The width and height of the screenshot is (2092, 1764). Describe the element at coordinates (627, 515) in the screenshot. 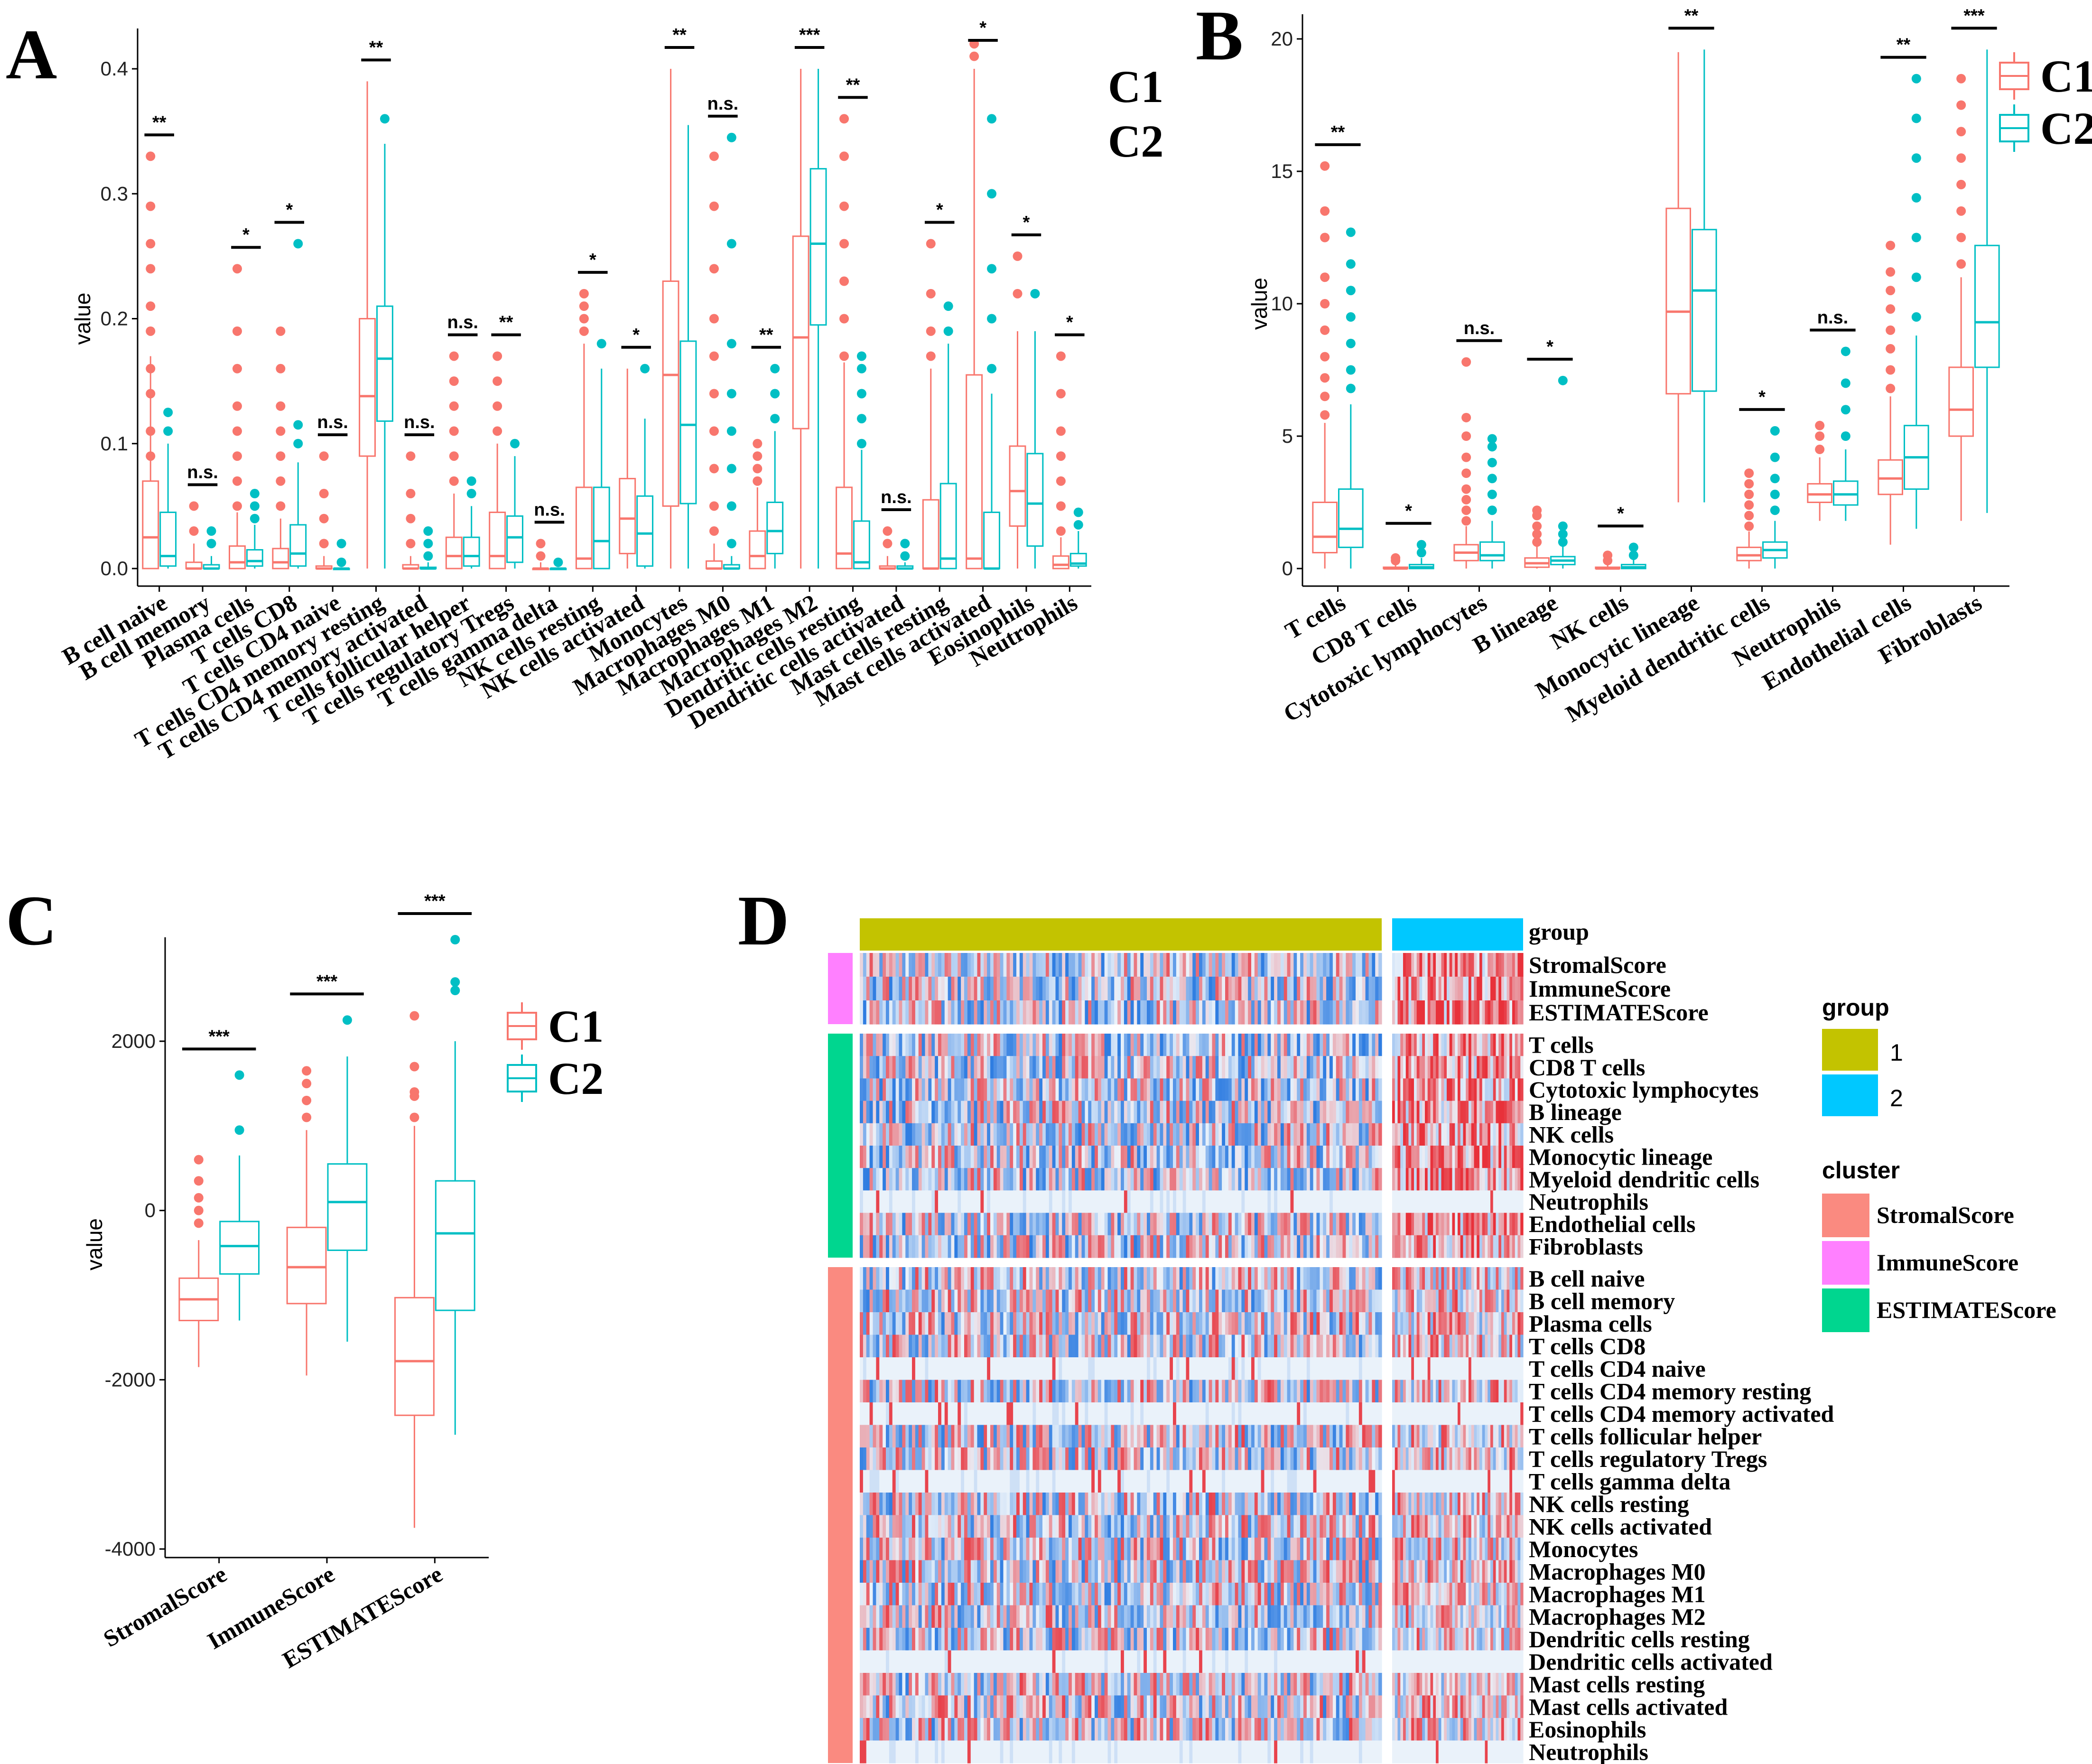

I see `box-c1` at that location.